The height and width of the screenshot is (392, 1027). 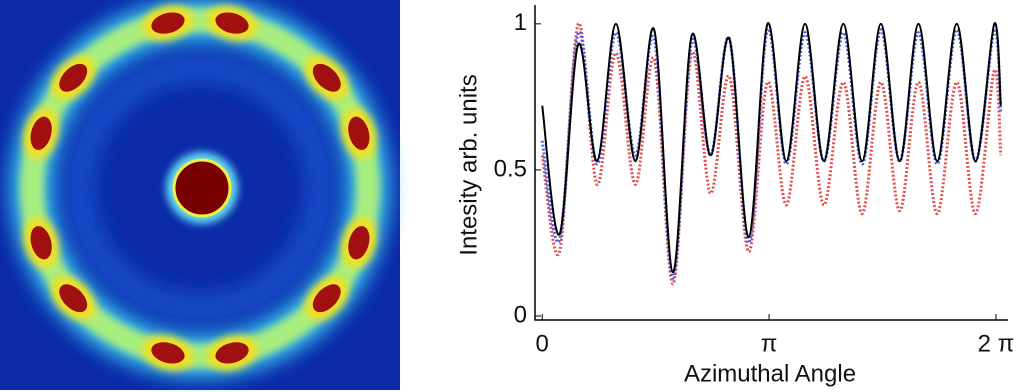 What do you see at coordinates (520, 314) in the screenshot?
I see `y-tick-label: 0` at bounding box center [520, 314].